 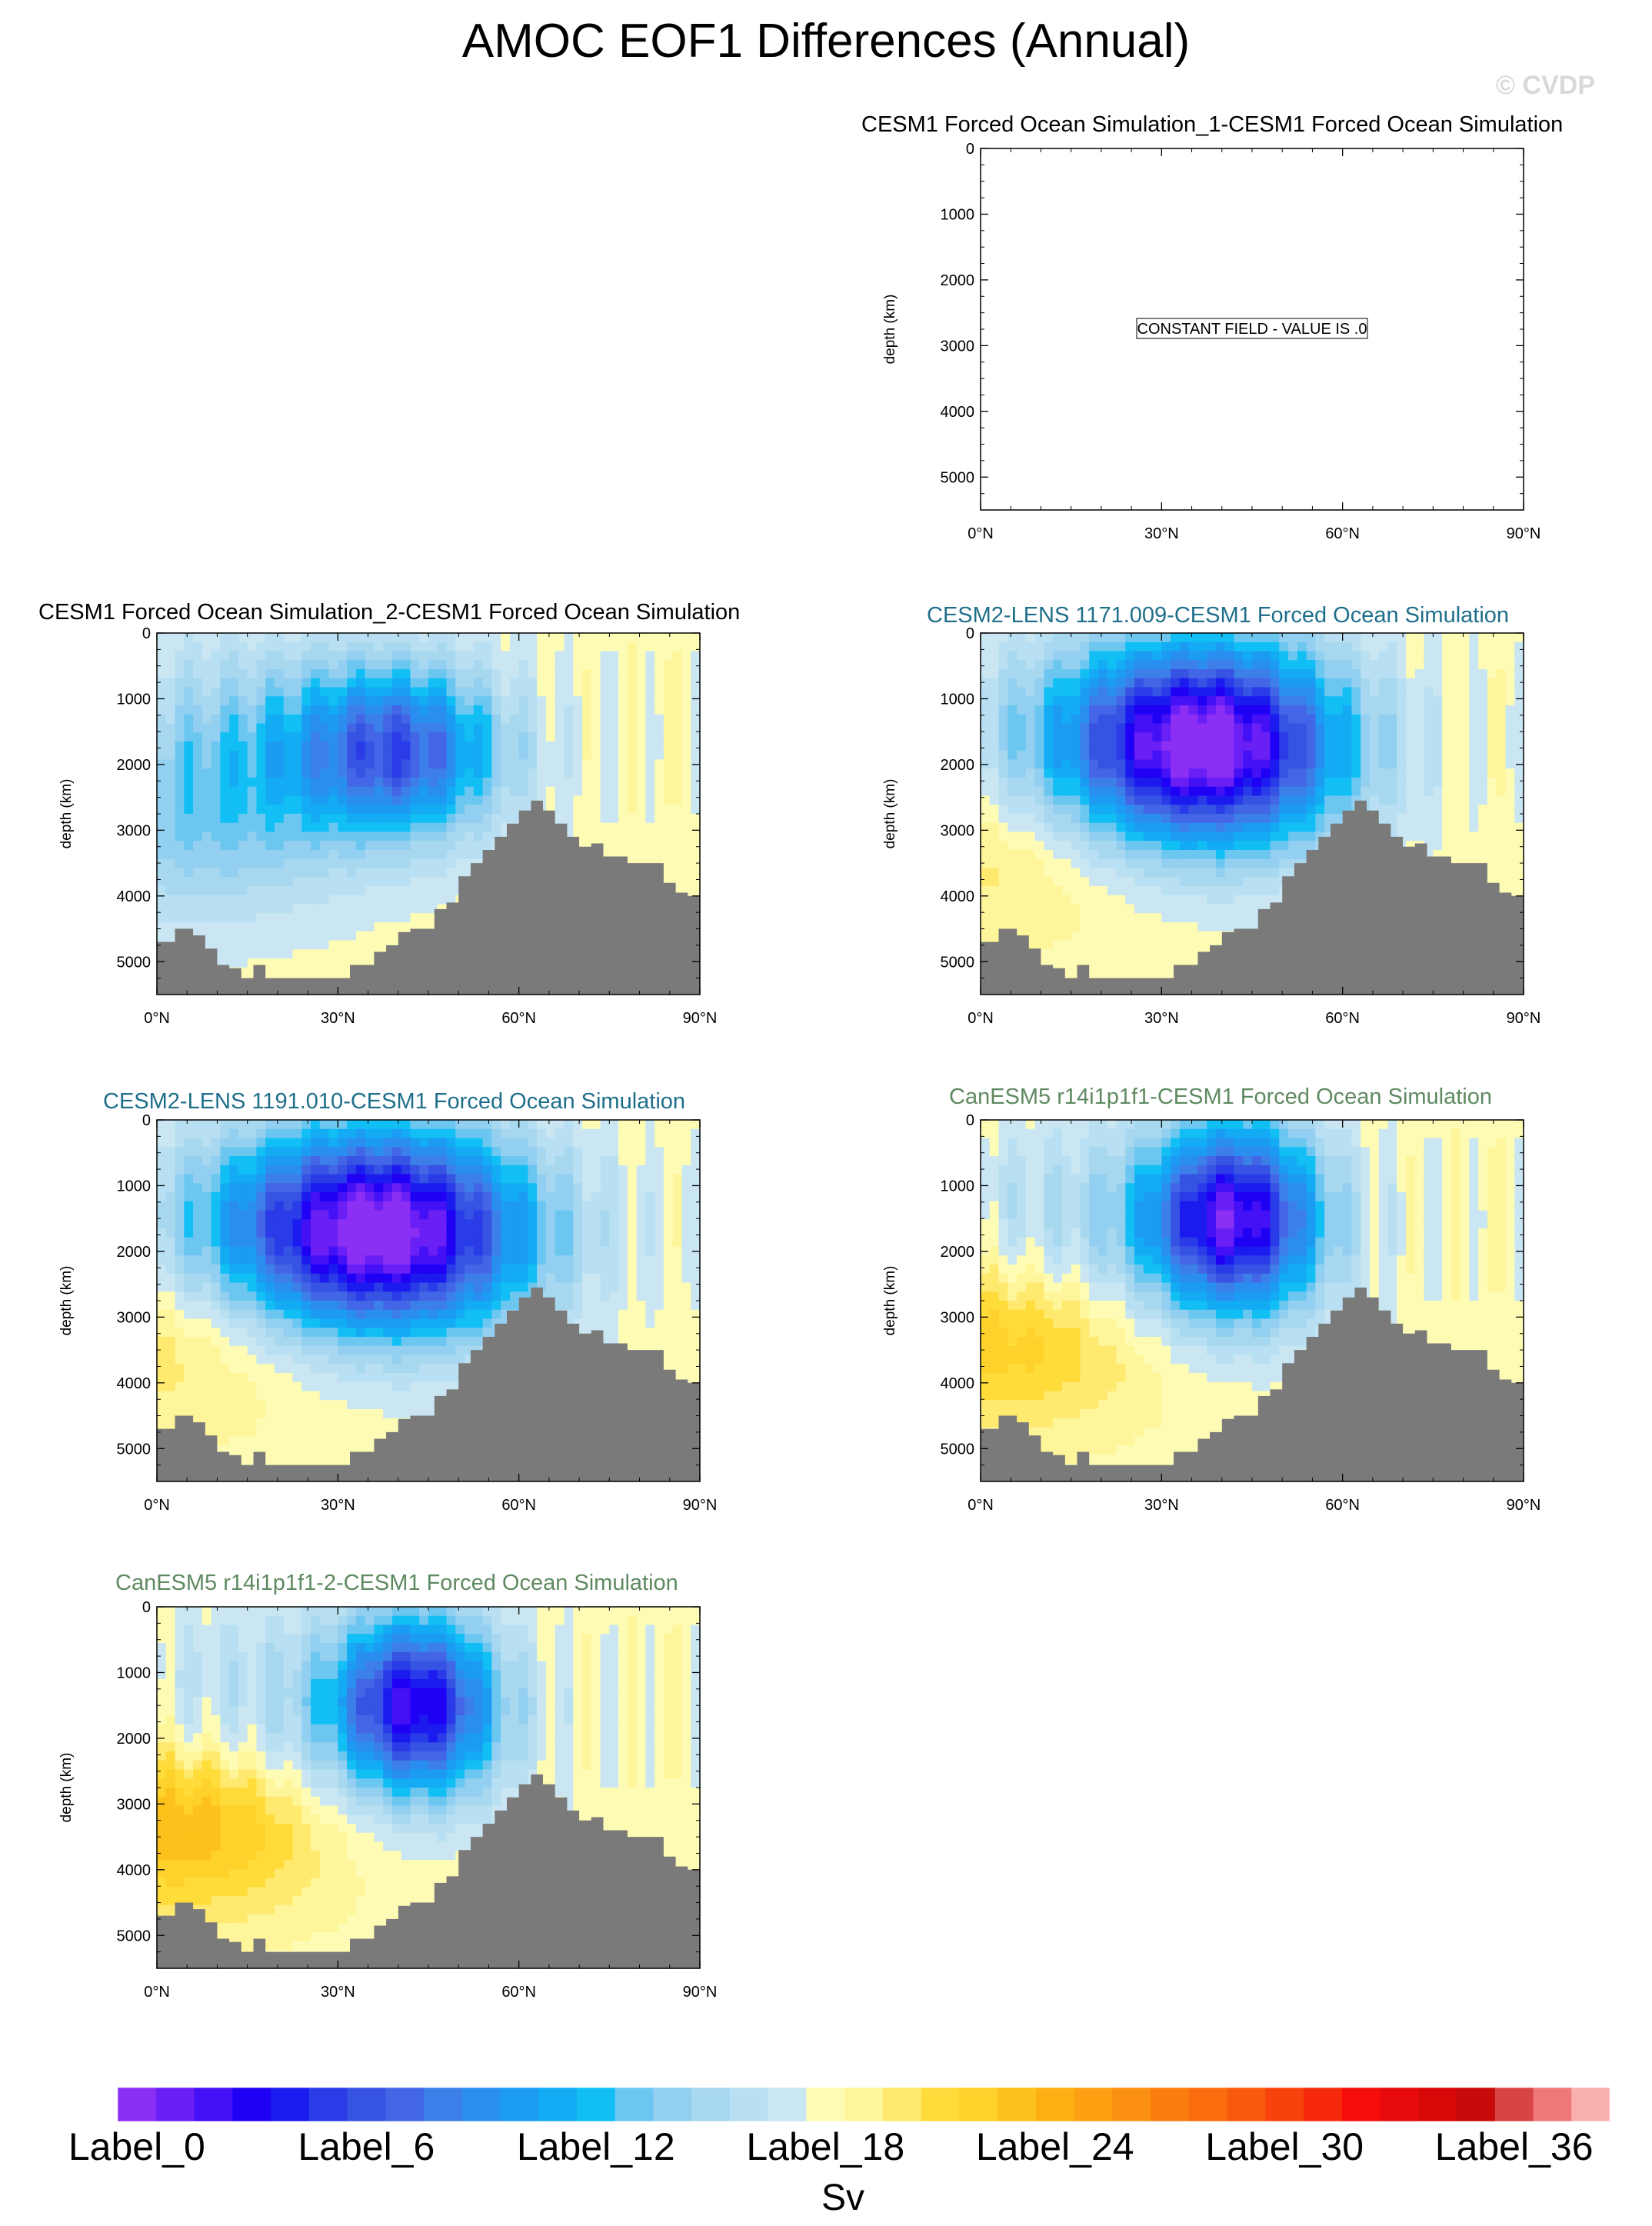 What do you see at coordinates (970, 149) in the screenshot?
I see `y-tick-label: 0` at bounding box center [970, 149].